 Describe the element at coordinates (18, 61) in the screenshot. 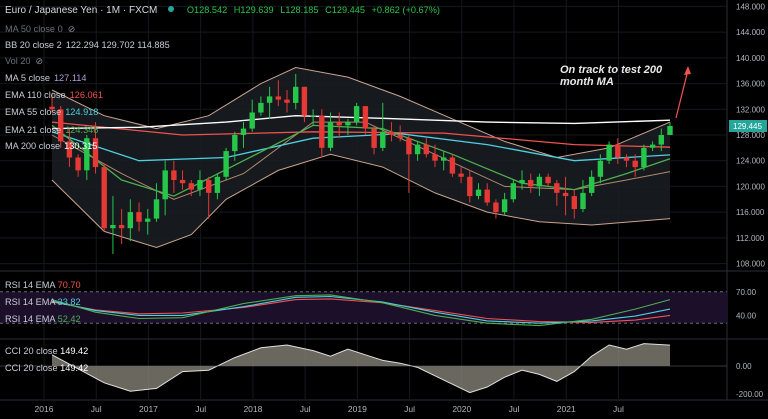

I see `legend-label: Vol 20` at that location.